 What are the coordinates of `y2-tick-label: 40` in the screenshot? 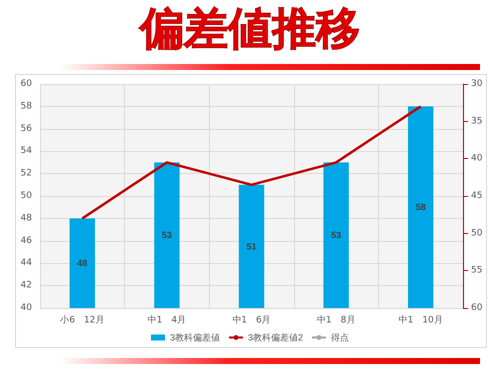 It's located at (477, 159).